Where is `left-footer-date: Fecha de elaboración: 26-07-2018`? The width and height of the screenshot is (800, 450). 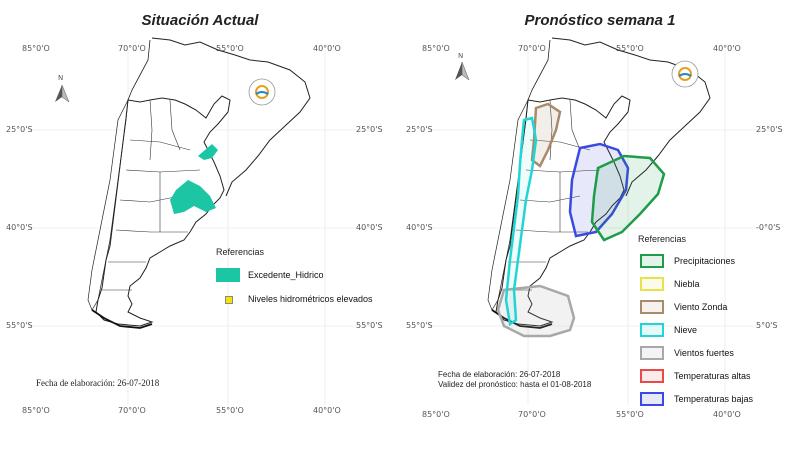
left-footer-date: Fecha de elaboración: 26-07-2018 is located at coordinates (98, 383).